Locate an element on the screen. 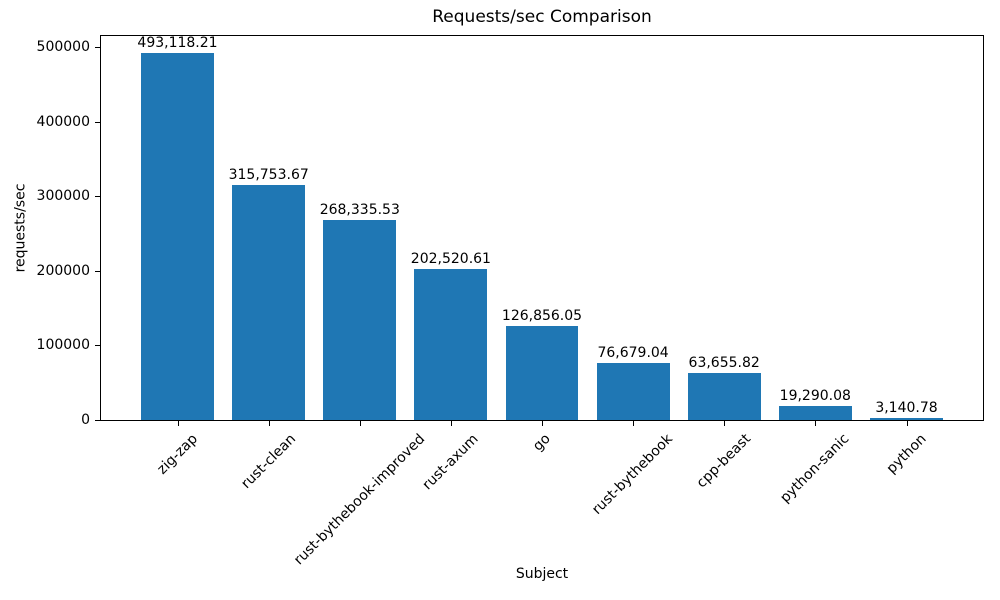  x-axis-label: Subject is located at coordinates (542, 574).